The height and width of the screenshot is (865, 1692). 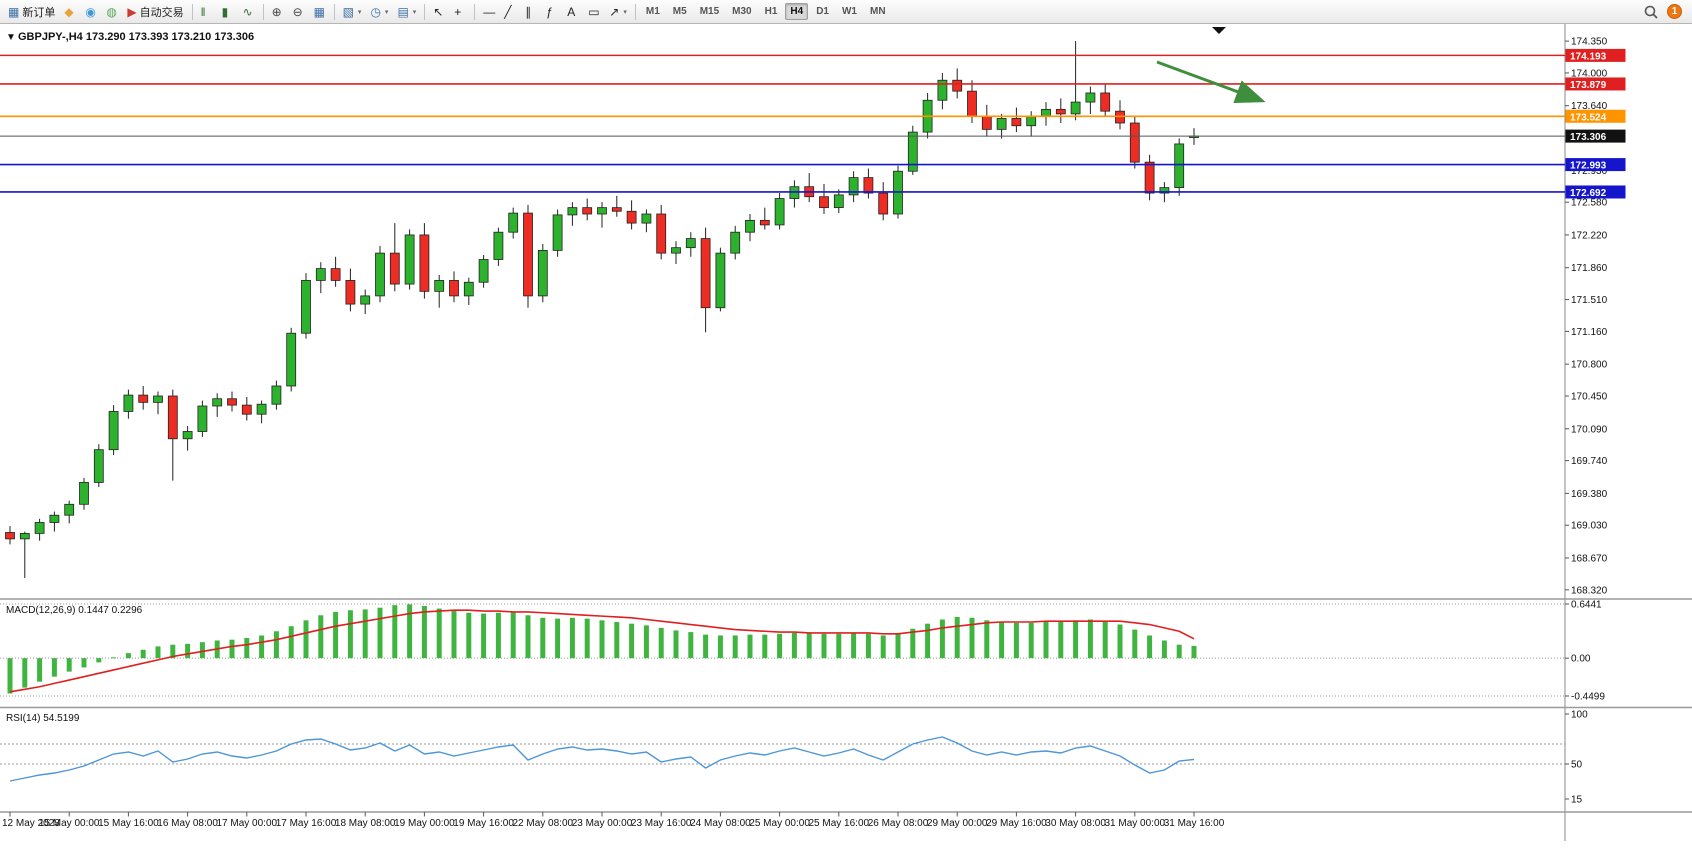 I want to click on time-axis-label: 17 May 16:00, so click(x=306, y=823).